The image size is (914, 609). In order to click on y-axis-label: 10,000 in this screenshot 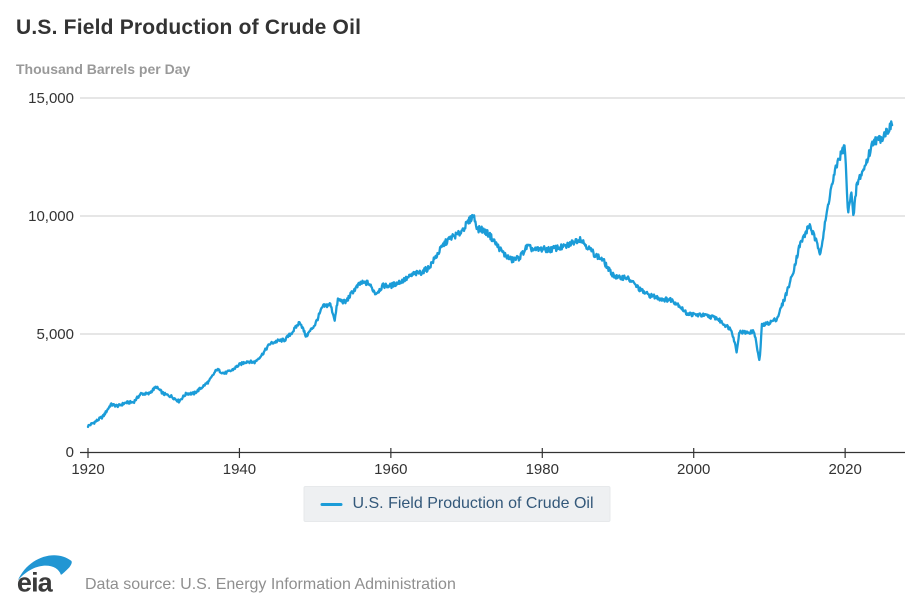, I will do `click(51, 216)`.